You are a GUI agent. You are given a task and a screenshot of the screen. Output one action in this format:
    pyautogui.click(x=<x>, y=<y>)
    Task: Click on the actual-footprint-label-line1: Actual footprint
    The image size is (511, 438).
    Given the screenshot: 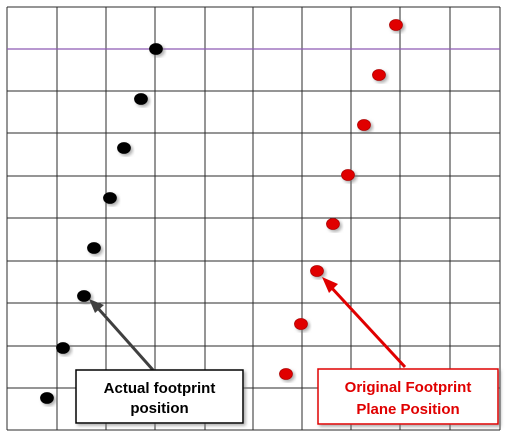 What is the action you would take?
    pyautogui.click(x=160, y=388)
    